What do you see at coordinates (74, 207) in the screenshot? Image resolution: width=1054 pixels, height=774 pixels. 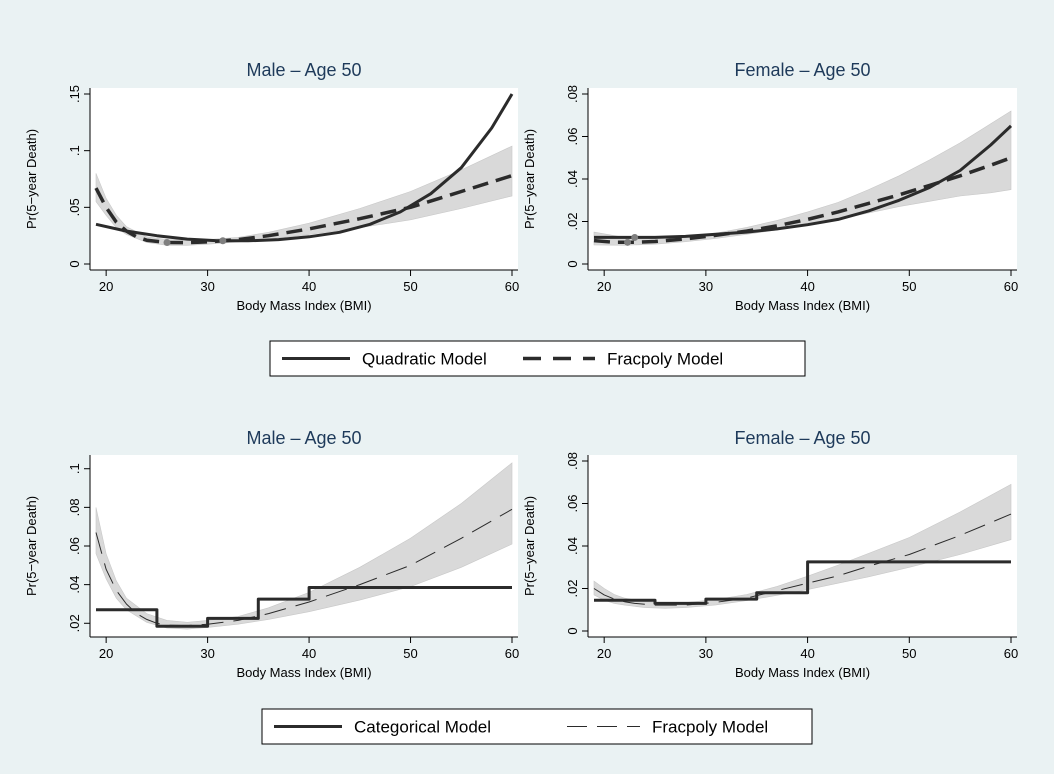 I see `y-tick-label: .05` at bounding box center [74, 207].